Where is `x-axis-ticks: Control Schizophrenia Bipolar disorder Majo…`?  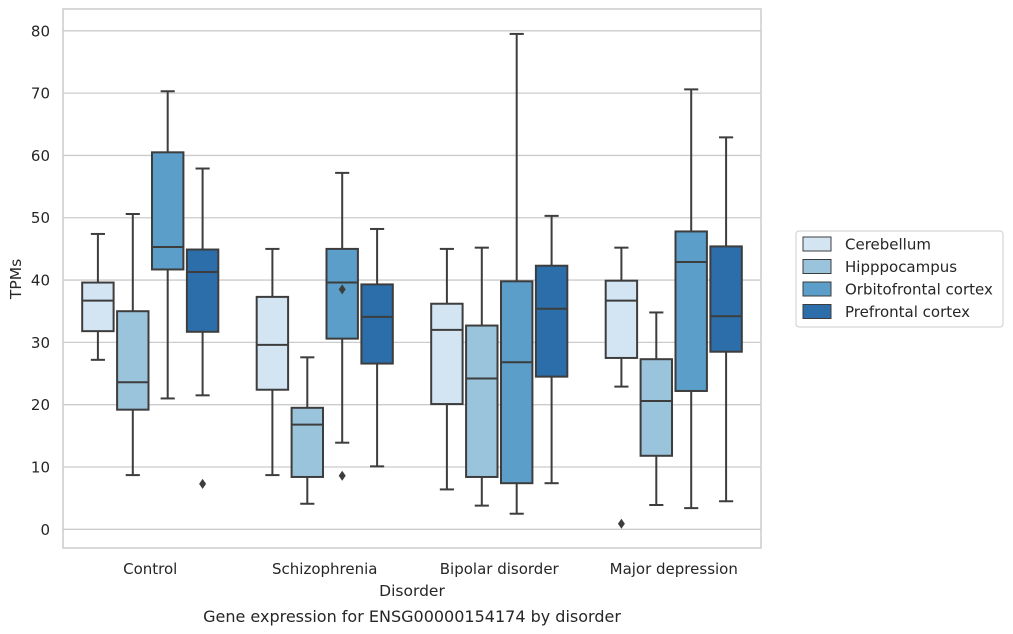 x-axis-ticks: Control Schizophrenia Bipolar disorder Majo… is located at coordinates (430, 569).